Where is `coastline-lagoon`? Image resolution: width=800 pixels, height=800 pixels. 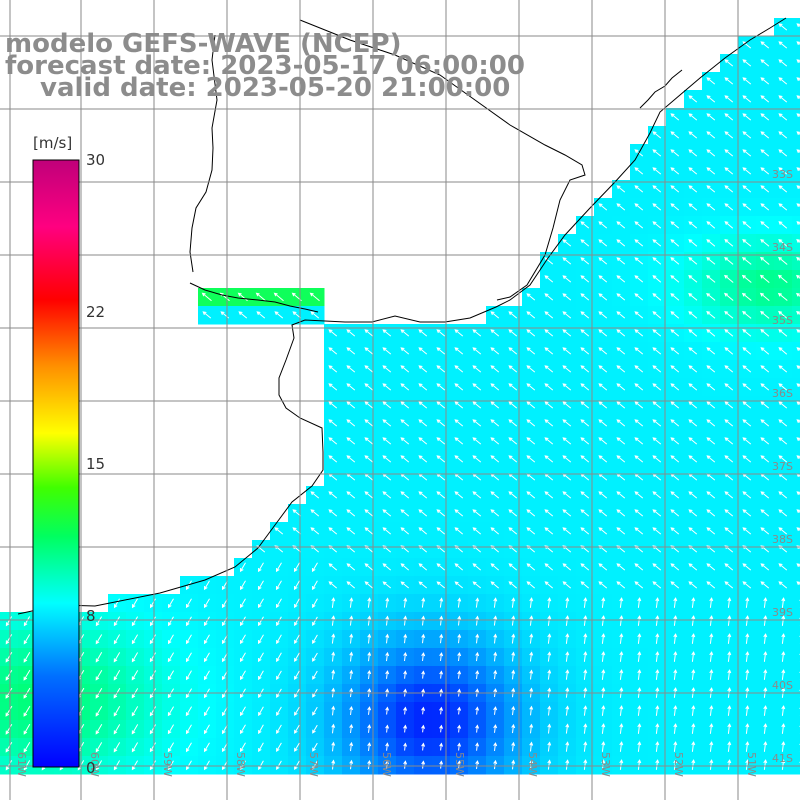 coastline-lagoon is located at coordinates (661, 89).